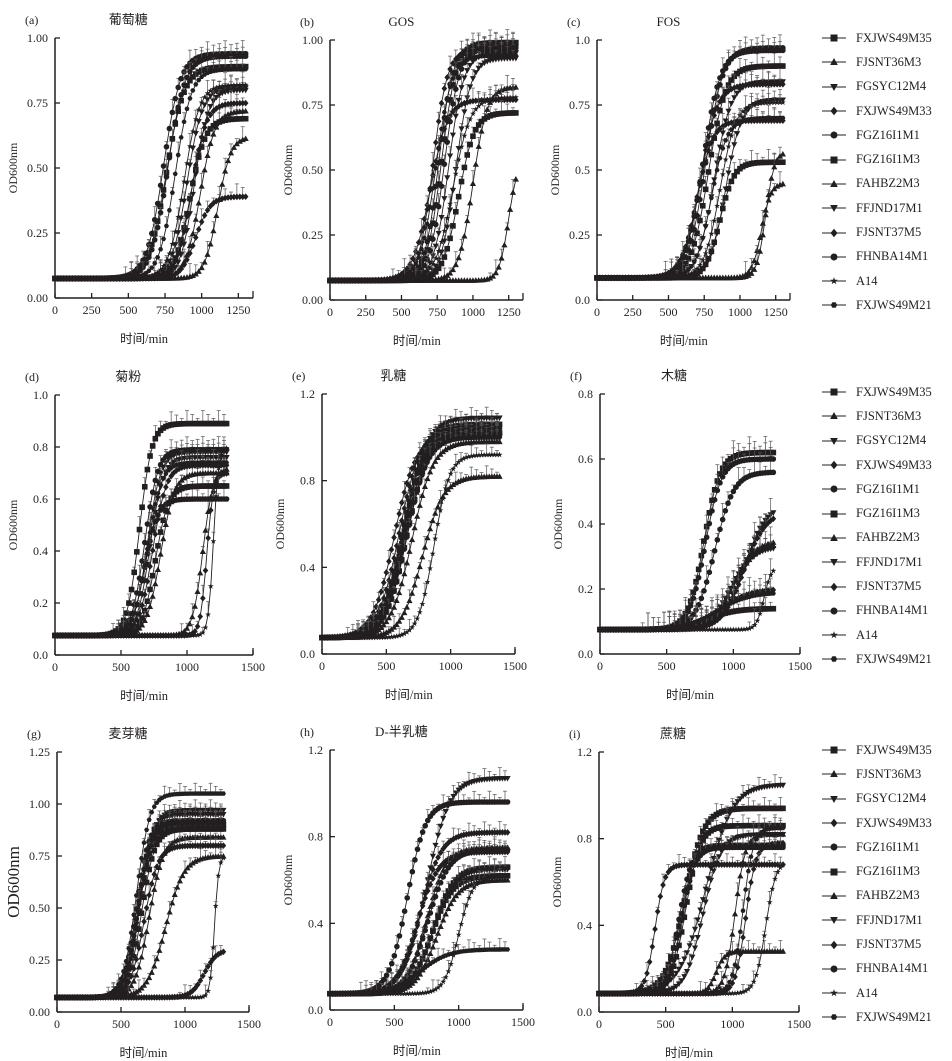 This screenshot has height=1061, width=952. Describe the element at coordinates (150, 161) in the screenshot. I see `series-FGZ16I1M1` at that location.